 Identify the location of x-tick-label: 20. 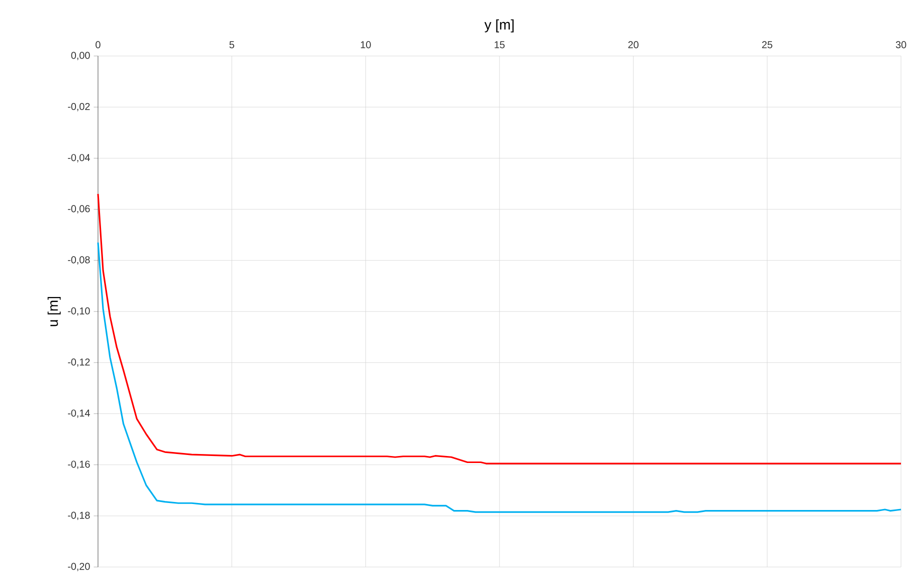
(633, 44).